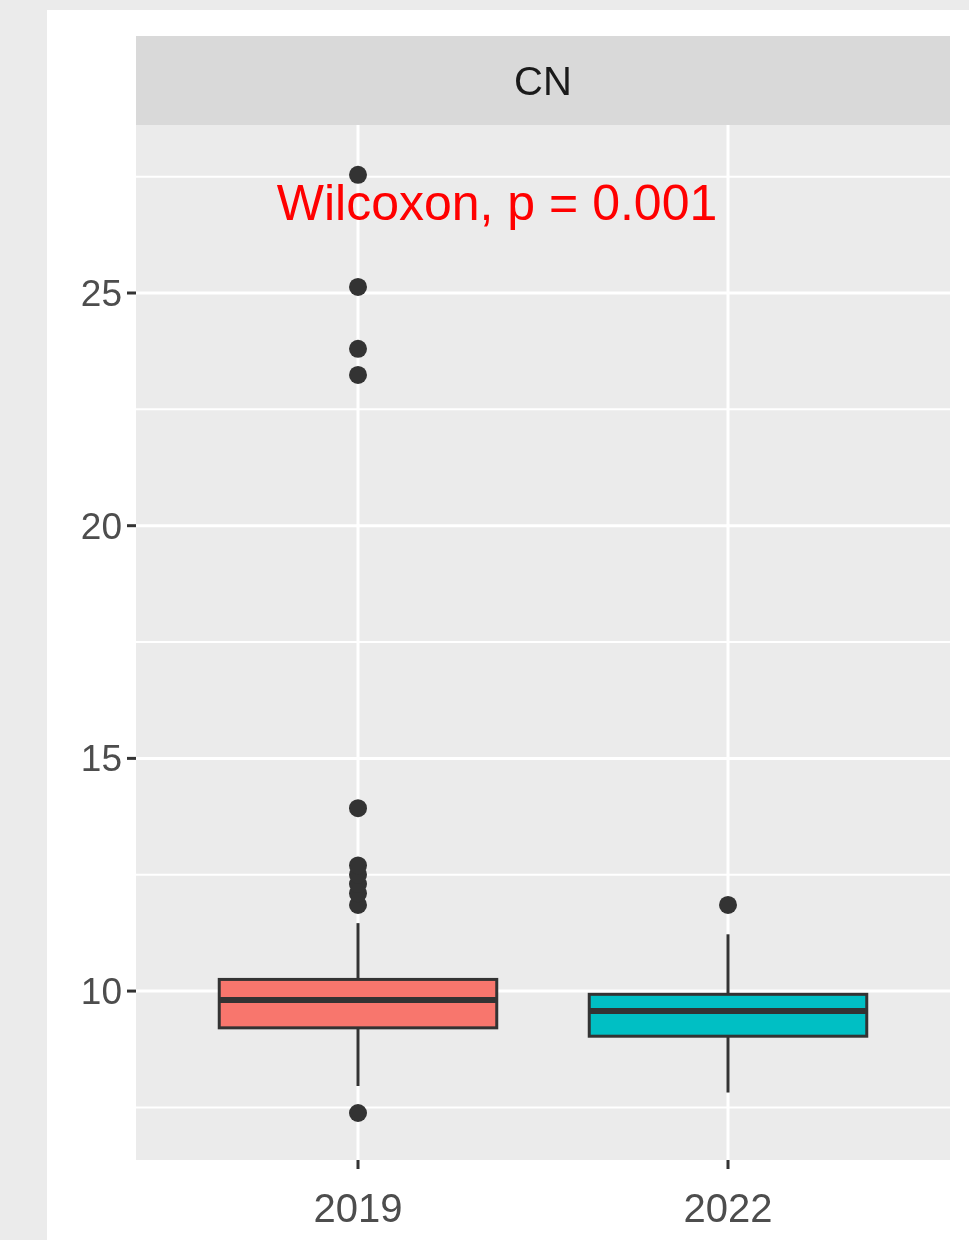  Describe the element at coordinates (728, 1208) in the screenshot. I see `x-tick-label: 2022` at that location.